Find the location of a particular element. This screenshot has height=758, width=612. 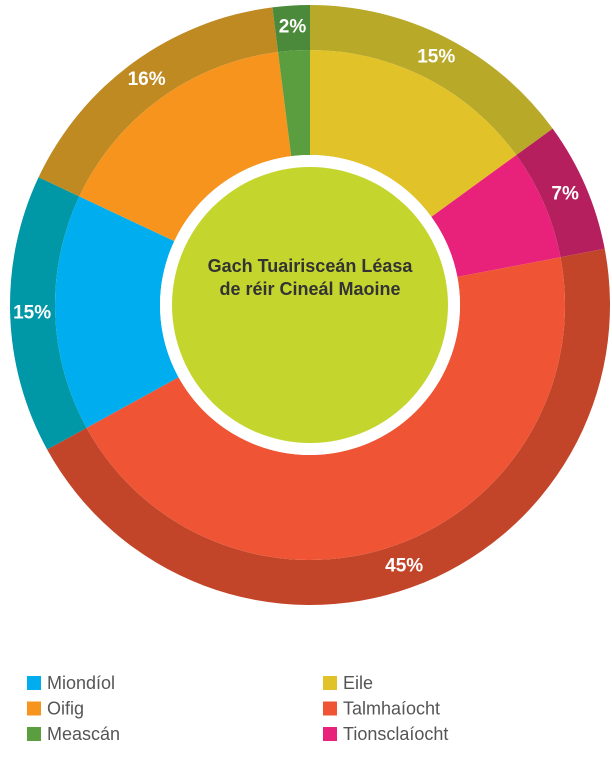

value-label: 16% is located at coordinates (147, 79).